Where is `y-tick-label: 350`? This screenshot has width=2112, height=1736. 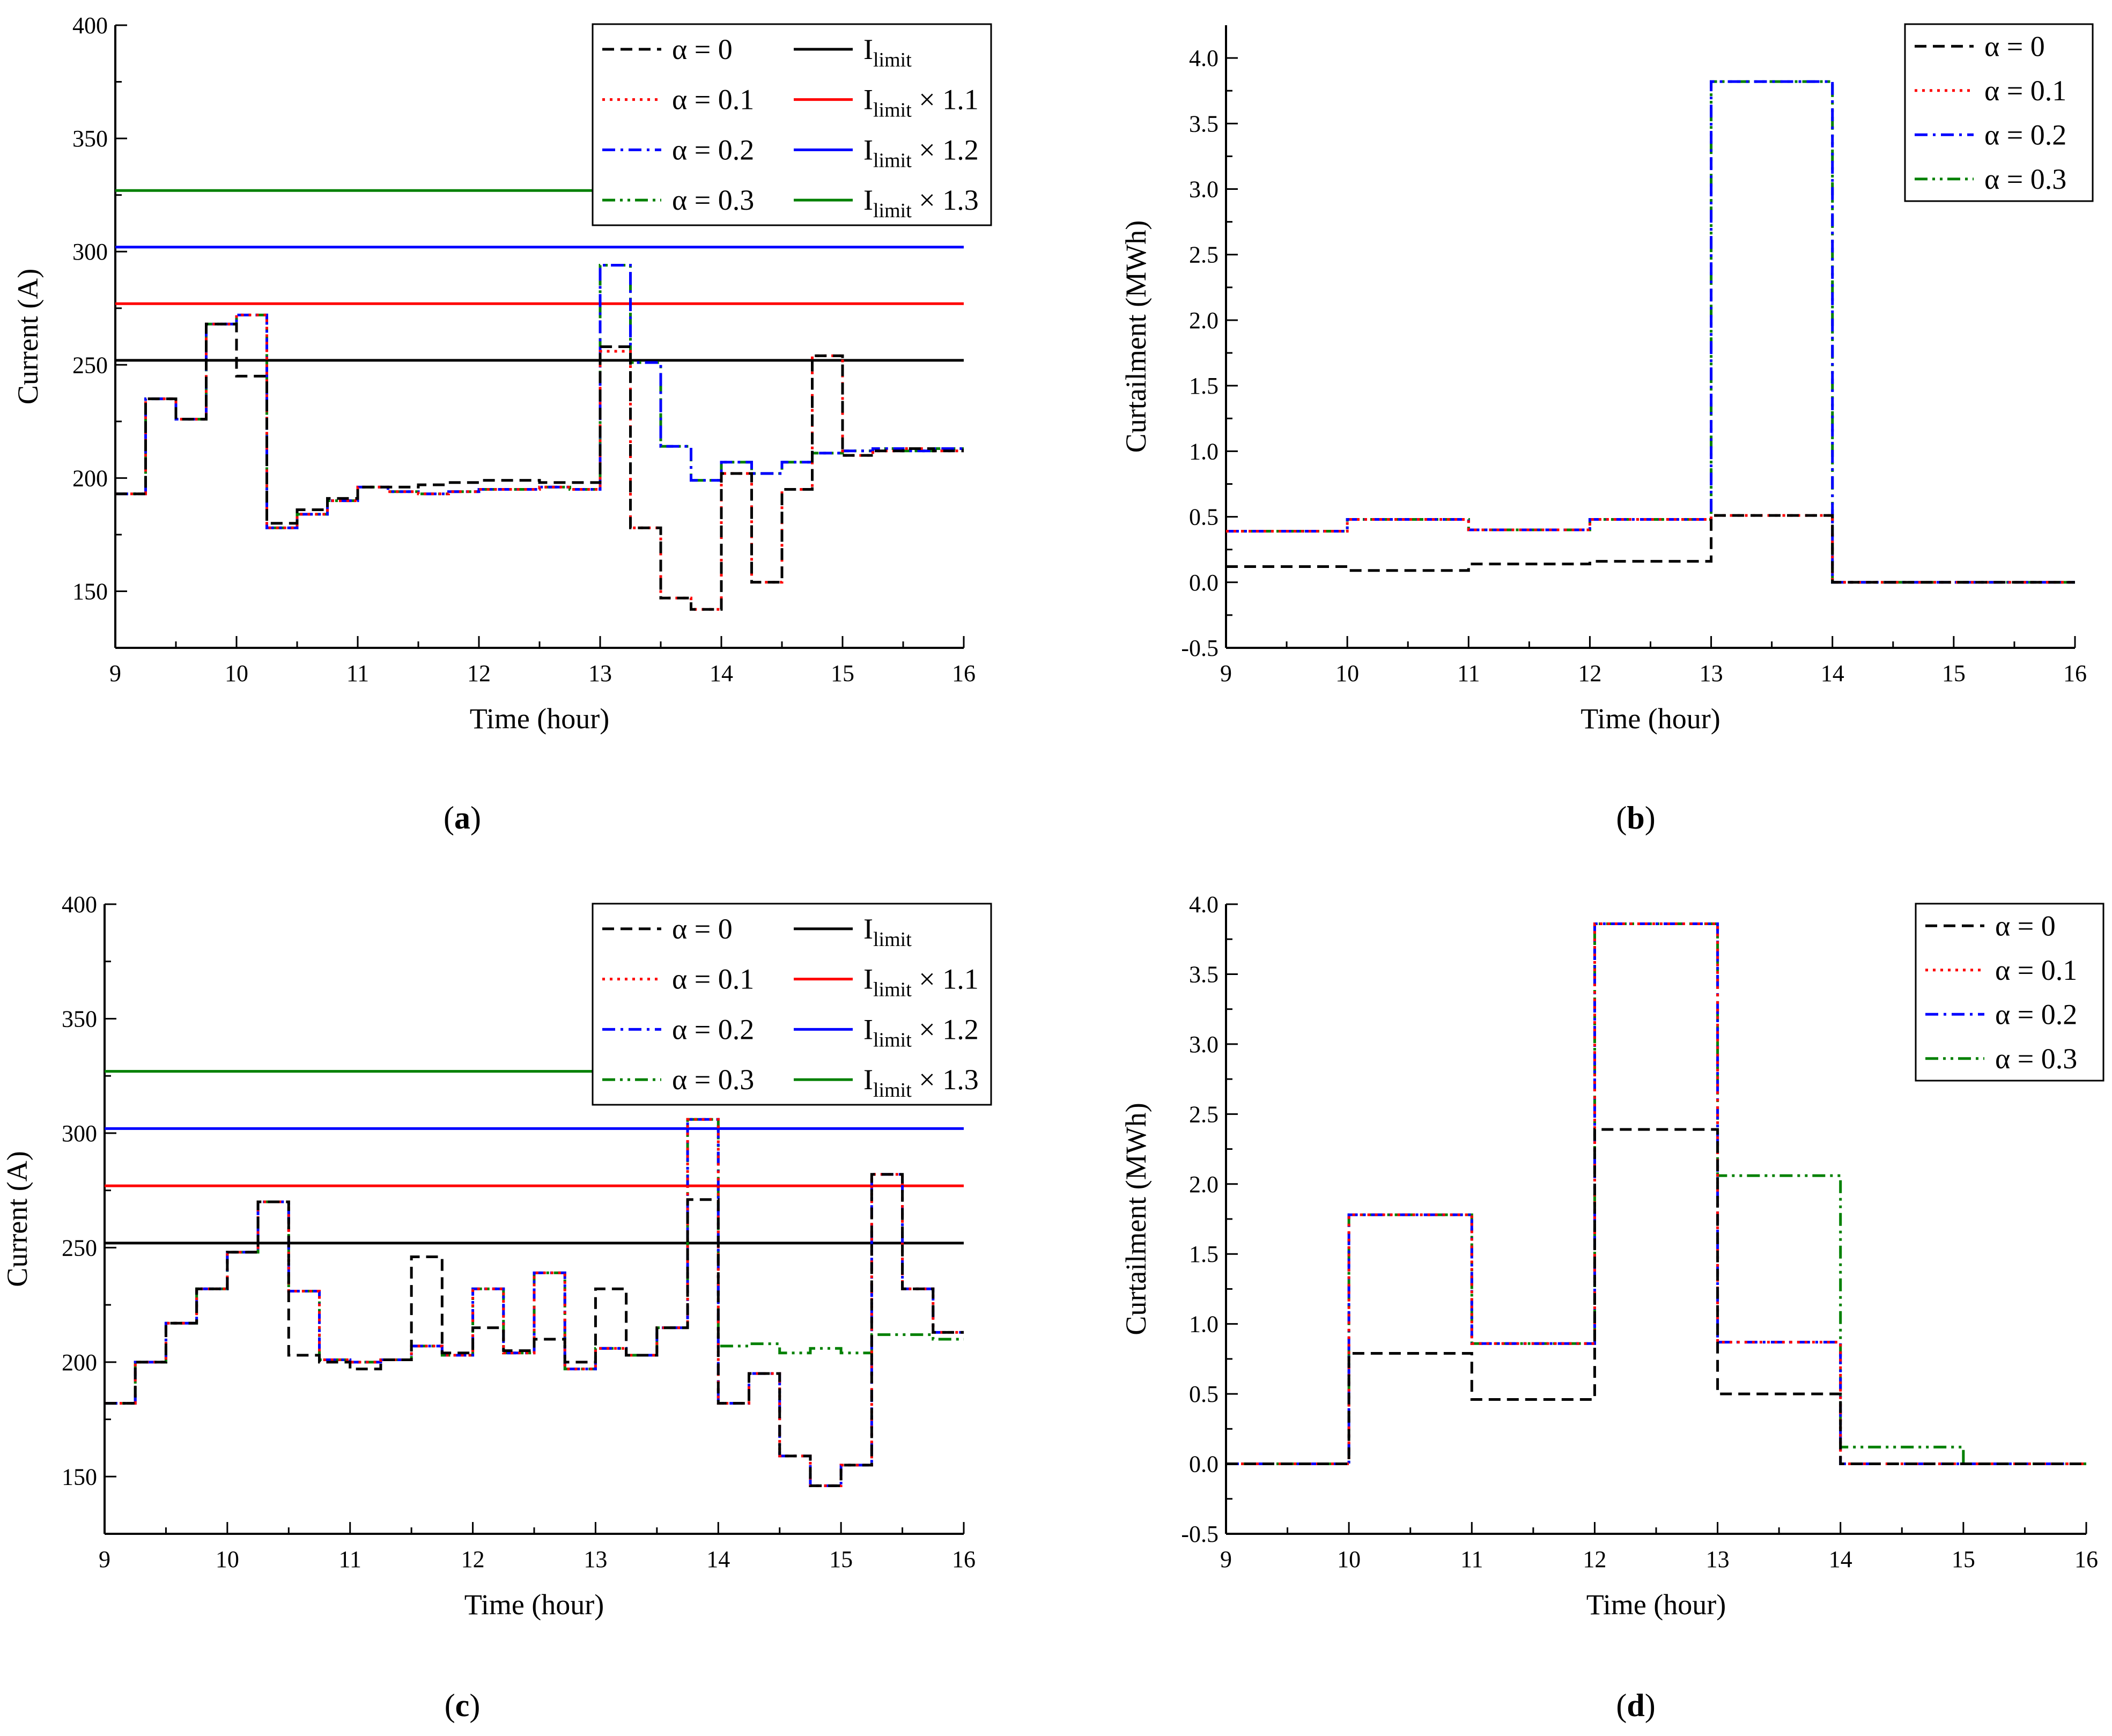
y-tick-label: 350 is located at coordinates (90, 139).